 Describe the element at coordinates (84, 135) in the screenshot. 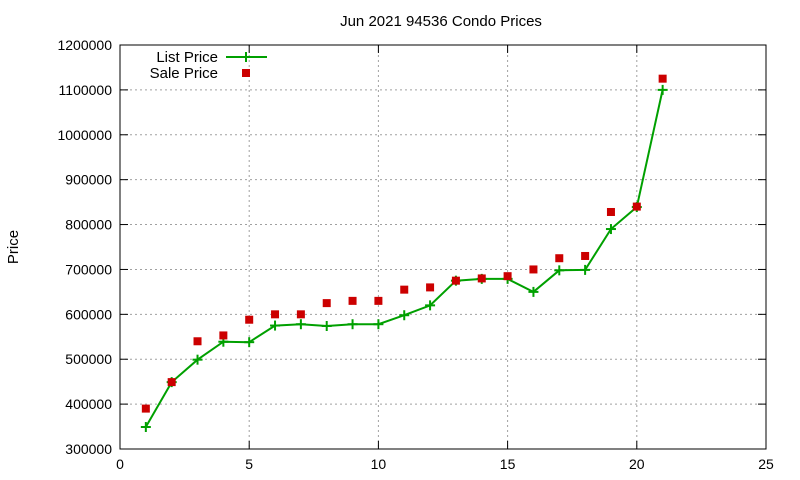

I see `y-tick-label: 1000000` at that location.